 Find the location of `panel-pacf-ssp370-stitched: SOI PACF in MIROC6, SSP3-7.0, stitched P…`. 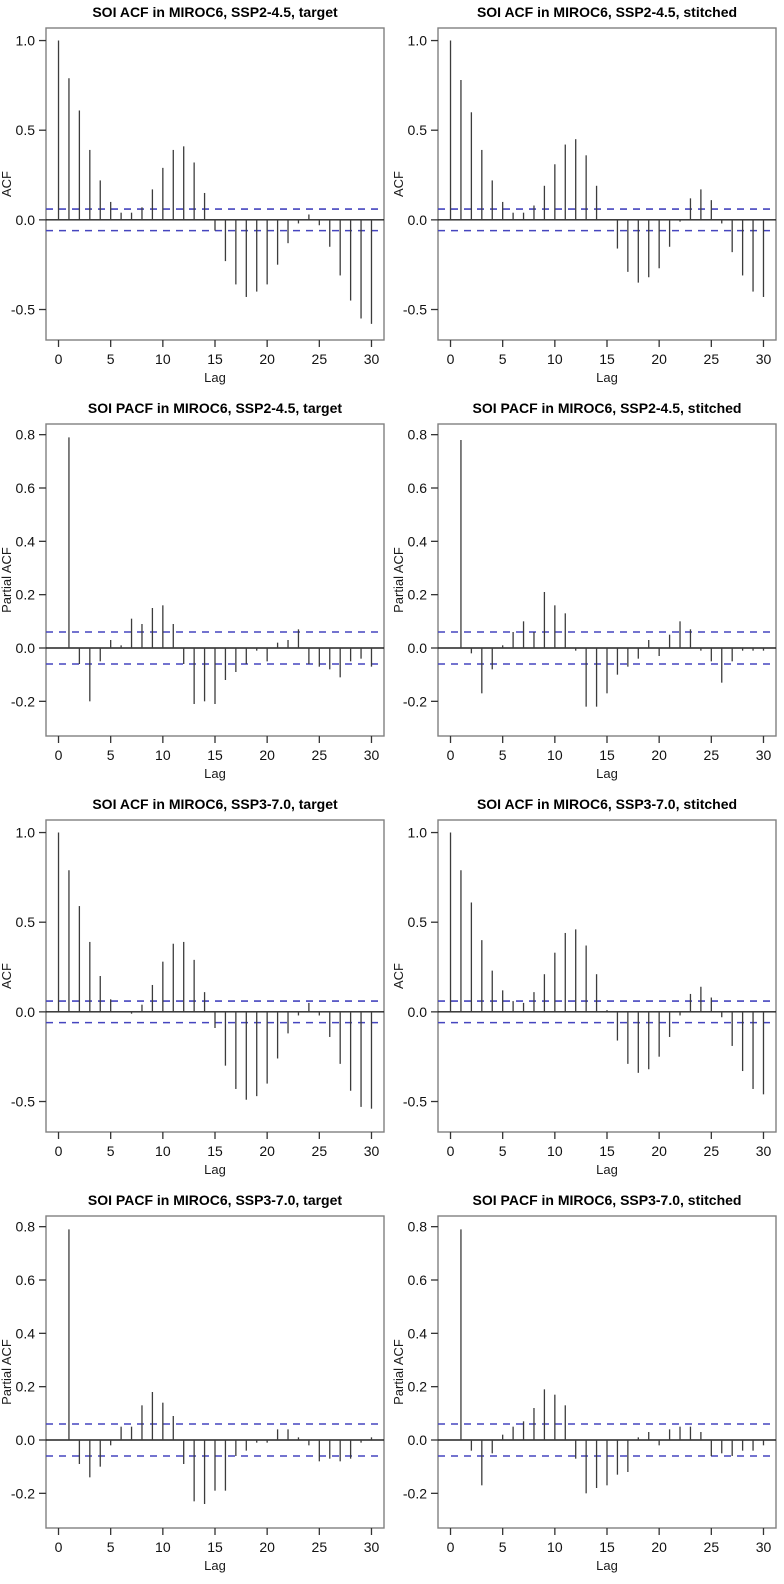

panel-pacf-ssp370-stitched: SOI PACF in MIROC6, SSP3-7.0, stitched P… is located at coordinates (584, 1382).